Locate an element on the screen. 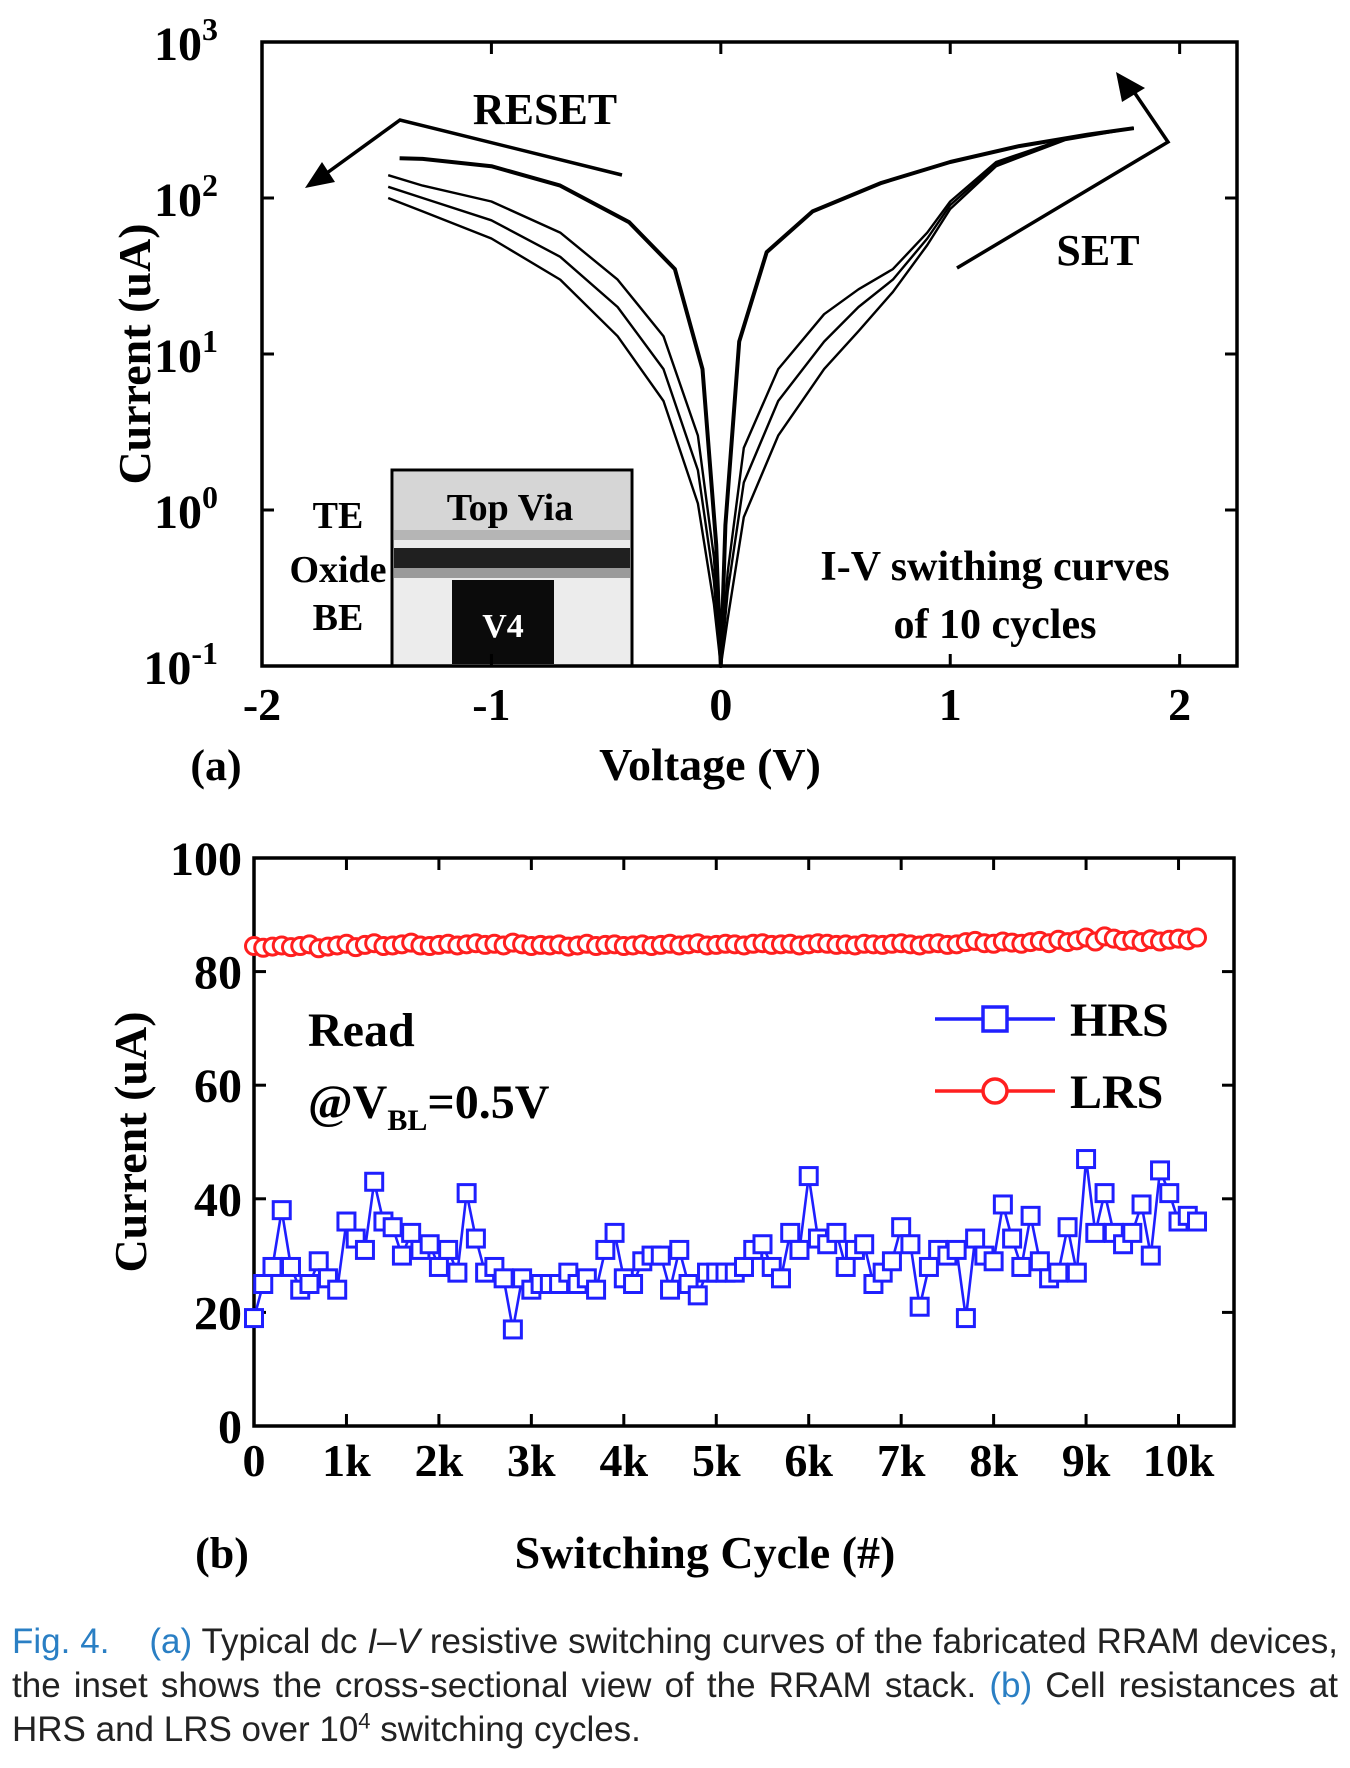 This screenshot has height=1768, width=1350. panel-b-ylabel: Current (uA) is located at coordinates (130, 1141).